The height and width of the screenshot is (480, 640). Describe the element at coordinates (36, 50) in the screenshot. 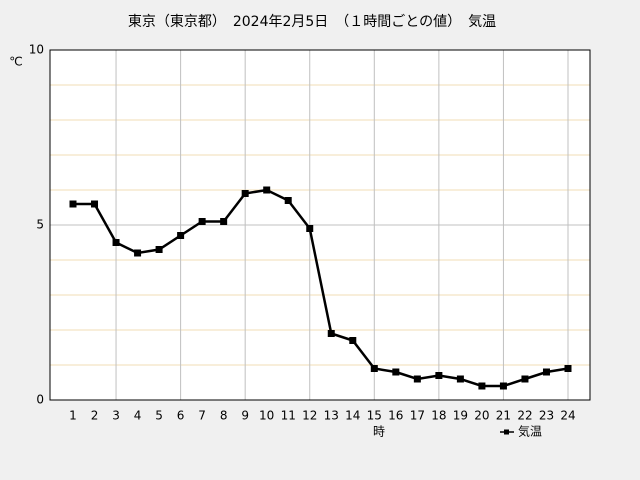

I see `y-tick-label: 10` at that location.